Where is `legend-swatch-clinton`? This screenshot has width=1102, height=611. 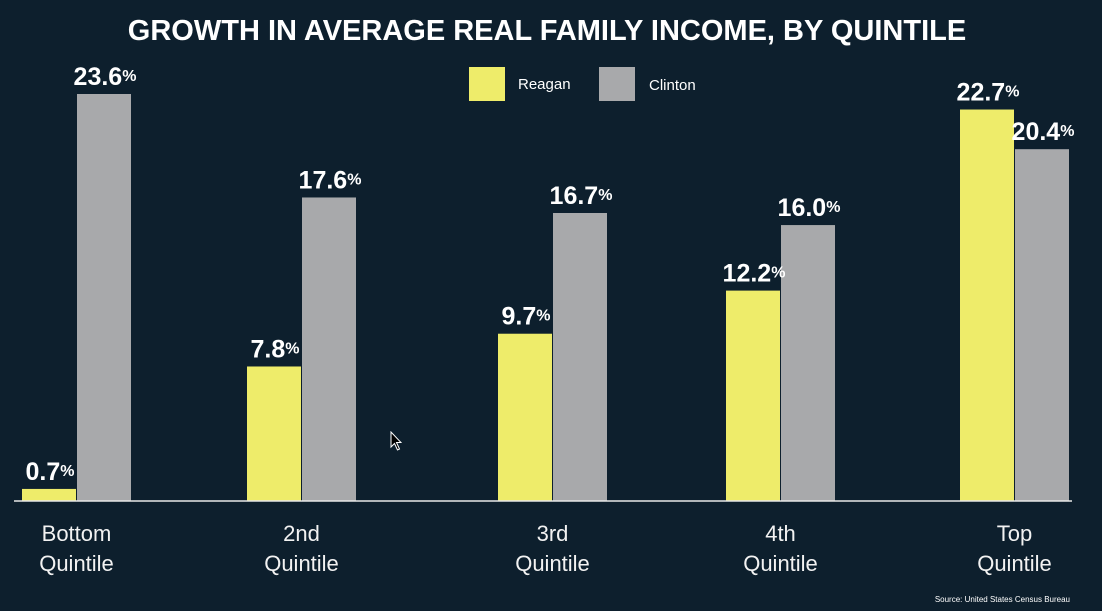
legend-swatch-clinton is located at coordinates (617, 84).